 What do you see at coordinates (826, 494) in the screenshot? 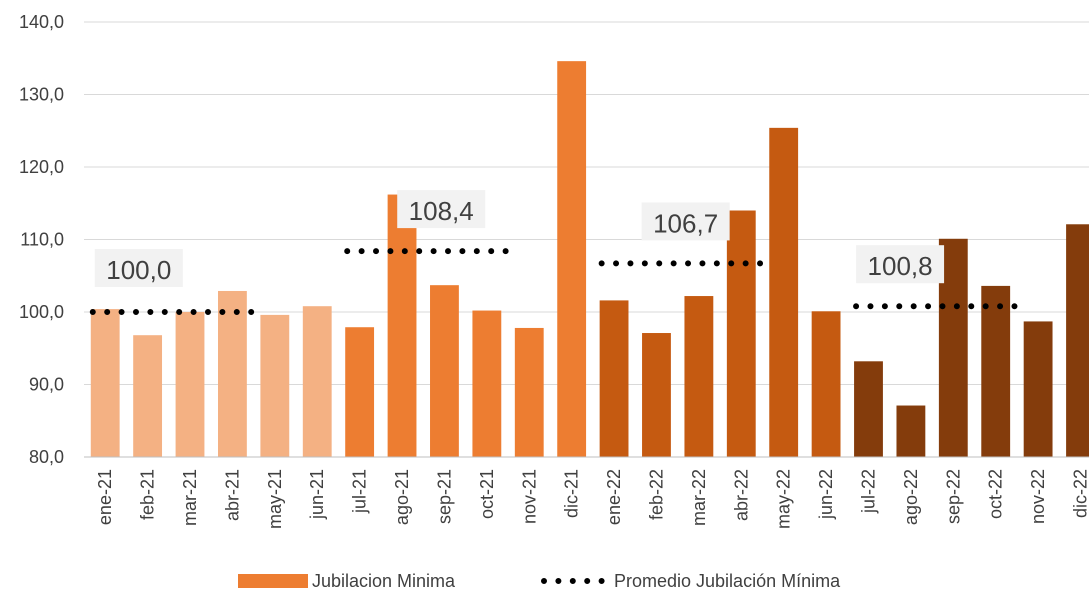
I see `x-tick-label: jun-22` at bounding box center [826, 494].